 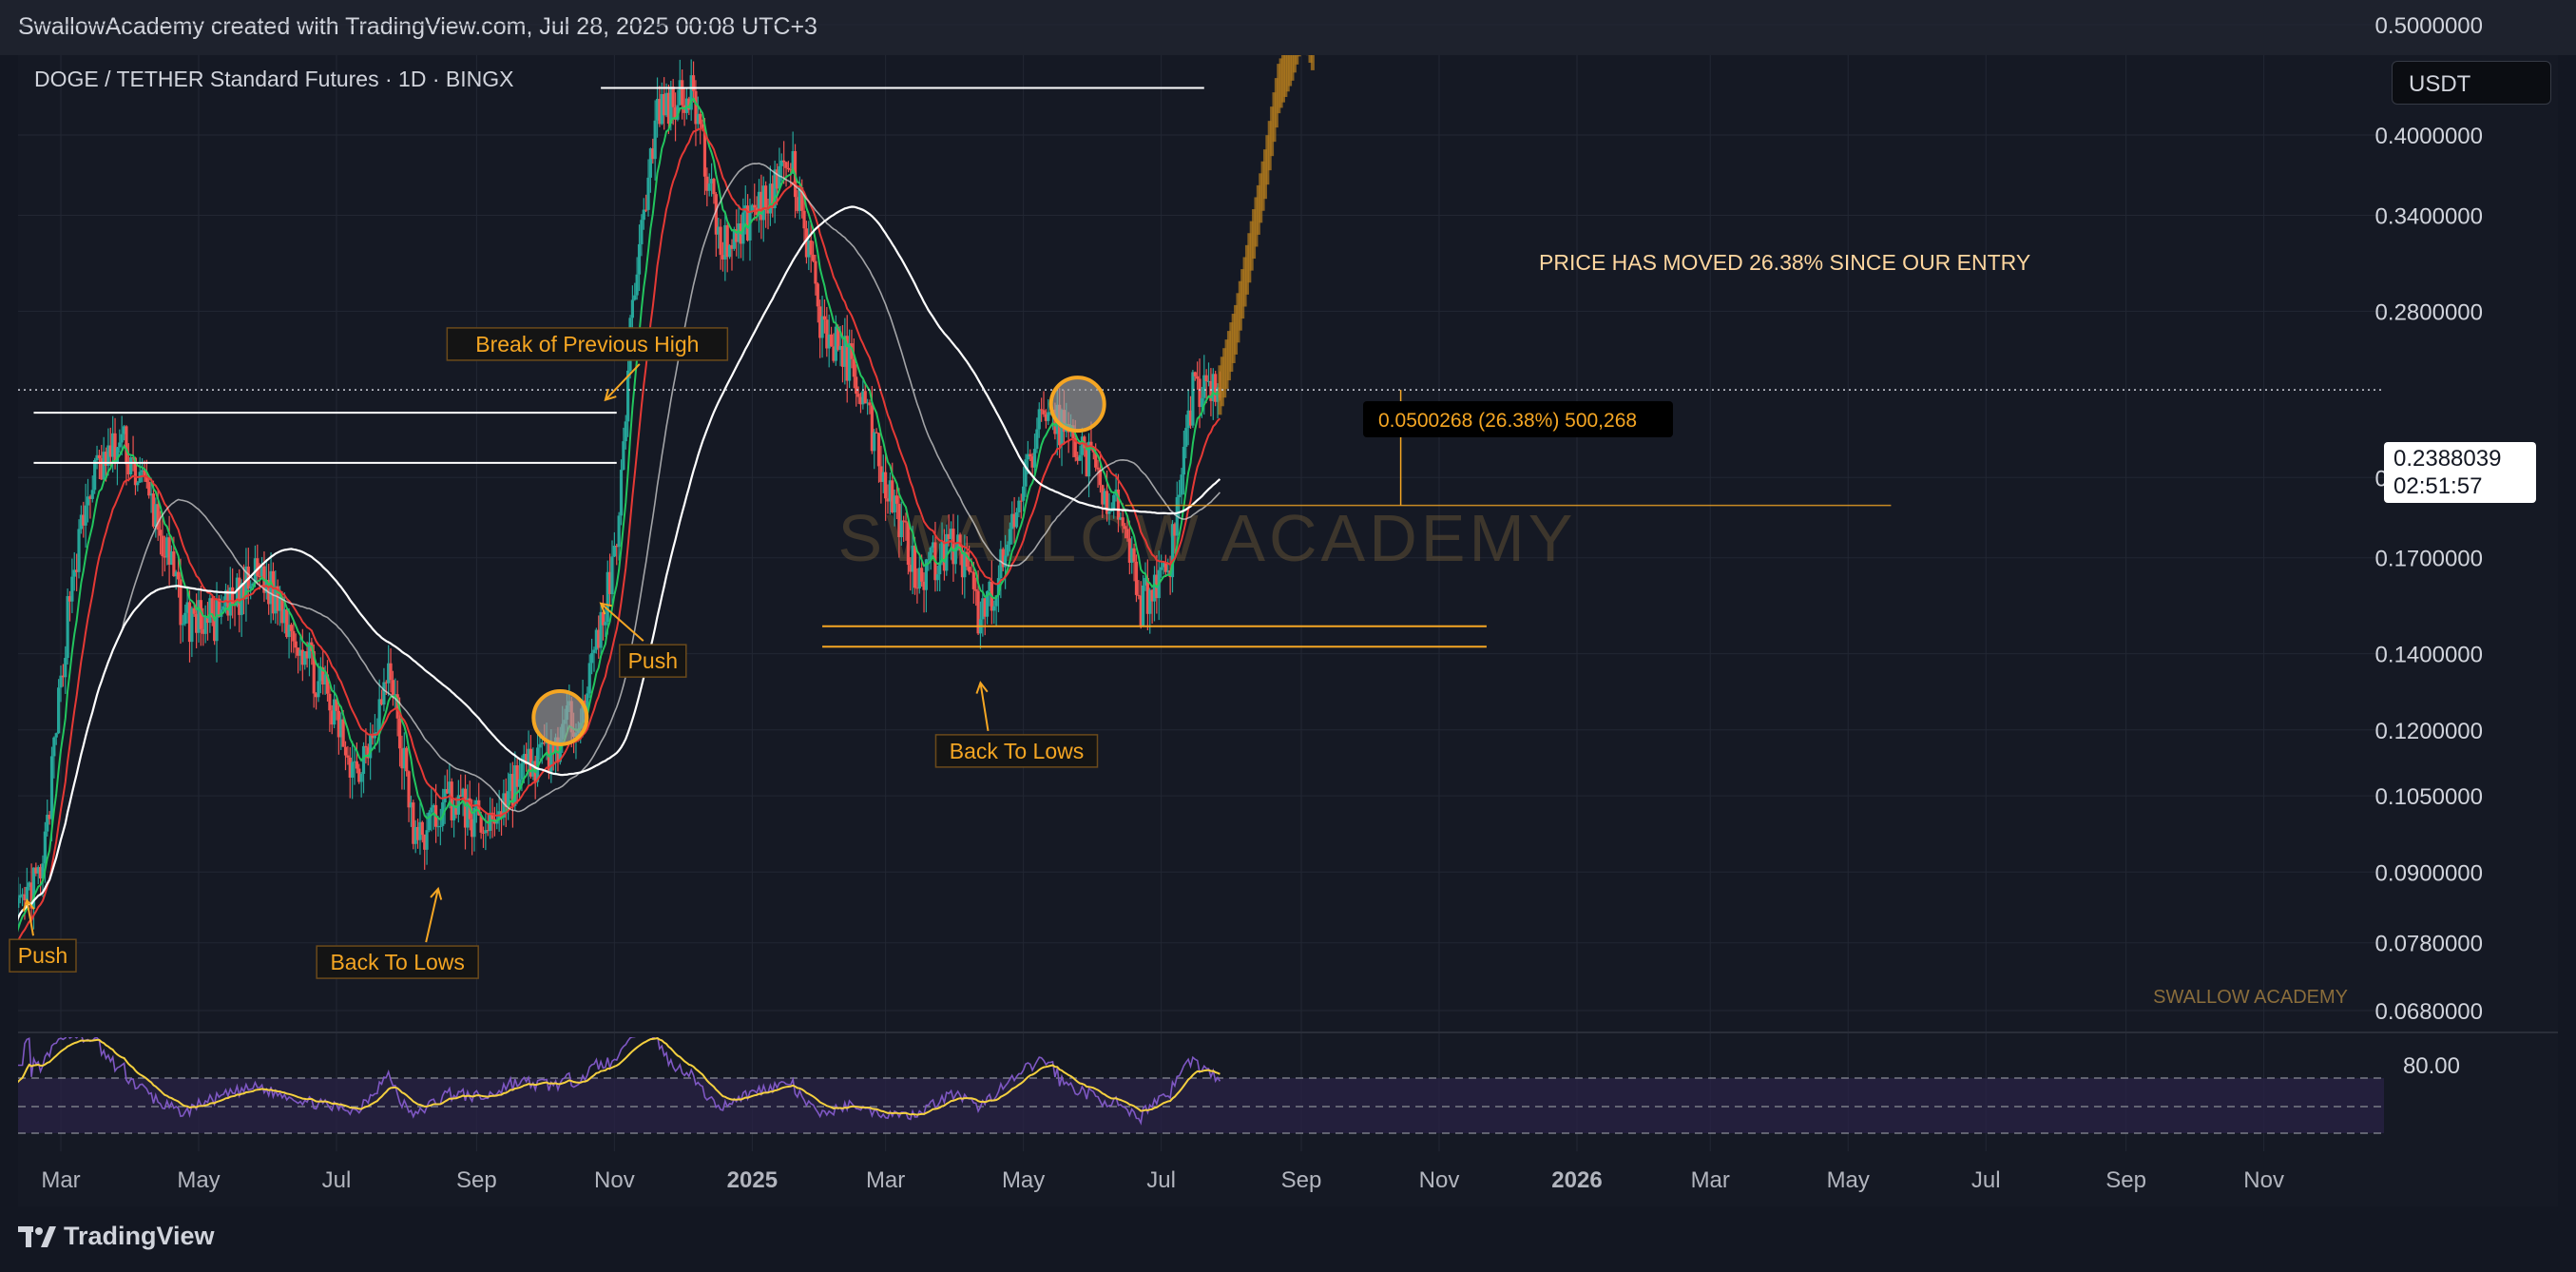 I want to click on footer-bar, so click(x=1288, y=1239).